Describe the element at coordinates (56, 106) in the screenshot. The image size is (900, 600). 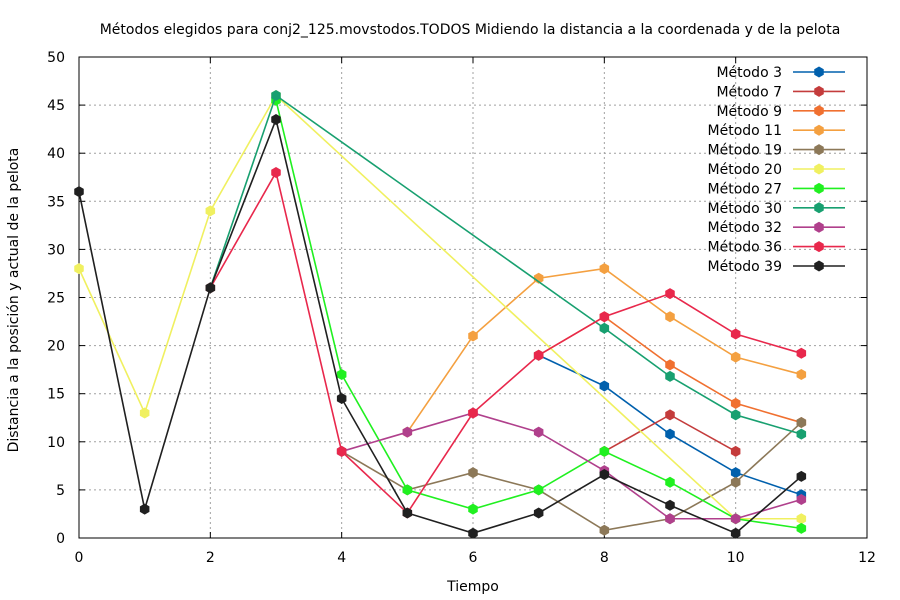
I see `y-tick-label: 45` at that location.